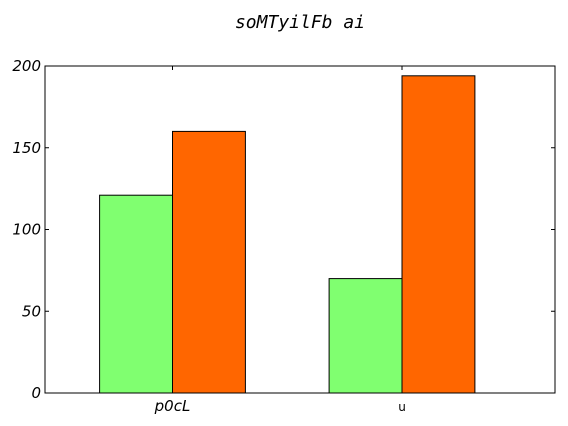 This screenshot has width=568, height=426. I want to click on y-tick-label: 100, so click(26, 230).